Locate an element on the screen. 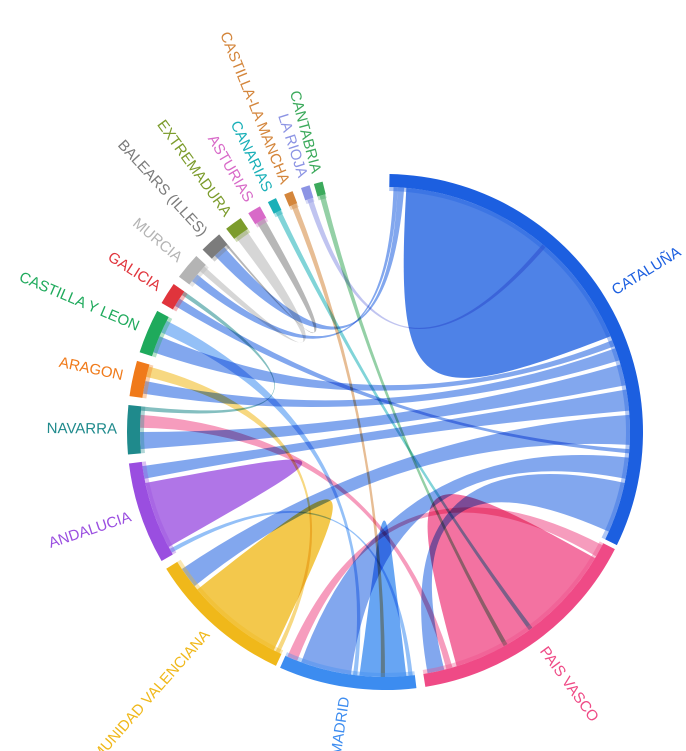 Image resolution: width=686 pixels, height=751 pixels. label-galicia: GALICIA is located at coordinates (134, 272).